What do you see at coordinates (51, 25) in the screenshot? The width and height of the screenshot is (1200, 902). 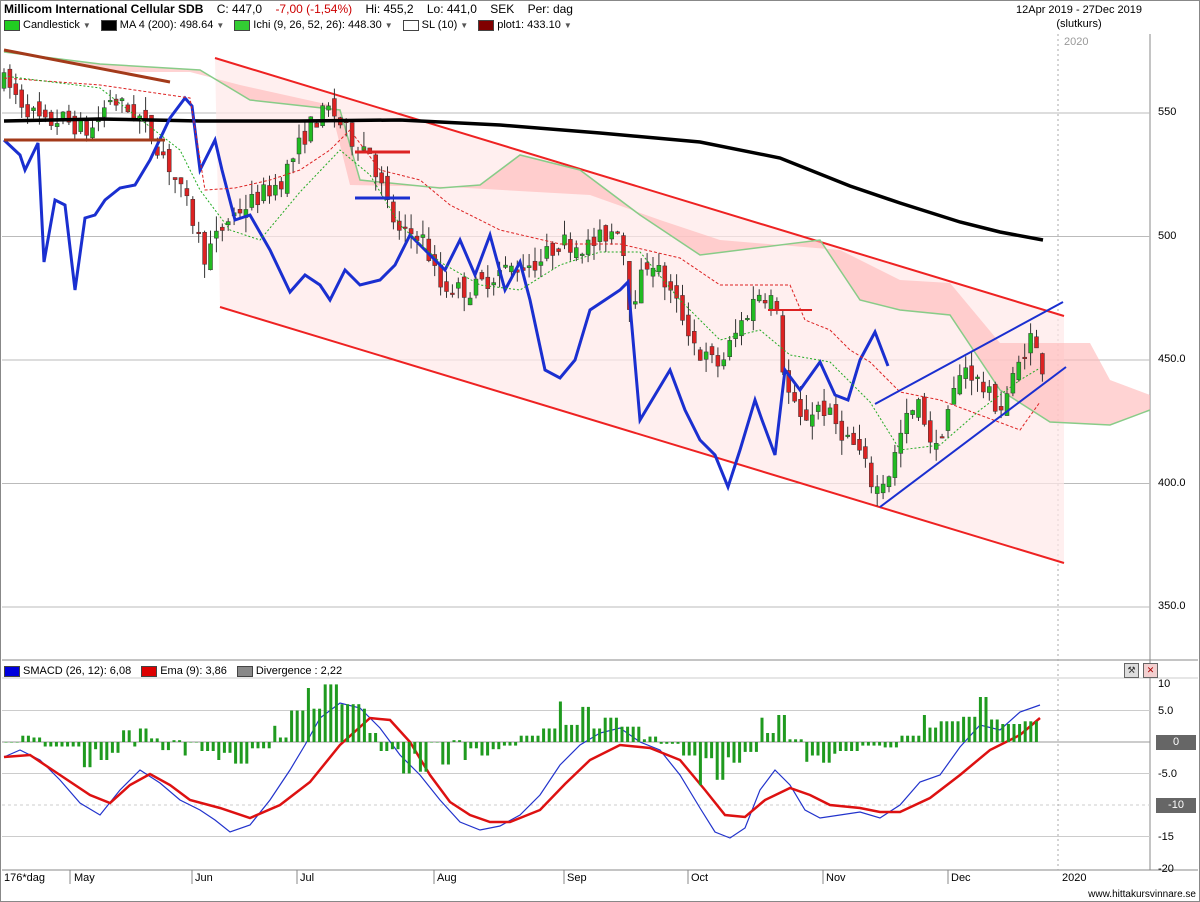 I see `legend-label: Candlestick` at bounding box center [51, 25].